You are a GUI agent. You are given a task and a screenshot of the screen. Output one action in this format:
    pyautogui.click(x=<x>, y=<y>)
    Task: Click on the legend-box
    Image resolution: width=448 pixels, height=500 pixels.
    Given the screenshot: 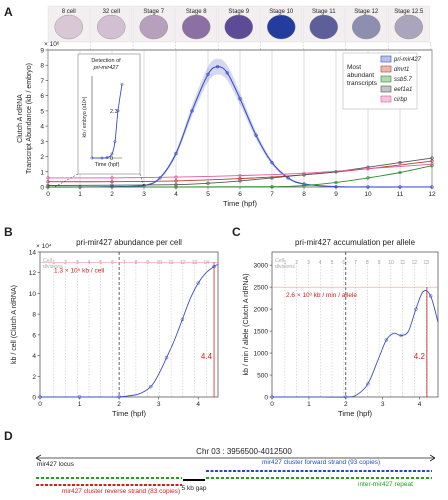 What is the action you would take?
    pyautogui.click(x=380, y=81)
    